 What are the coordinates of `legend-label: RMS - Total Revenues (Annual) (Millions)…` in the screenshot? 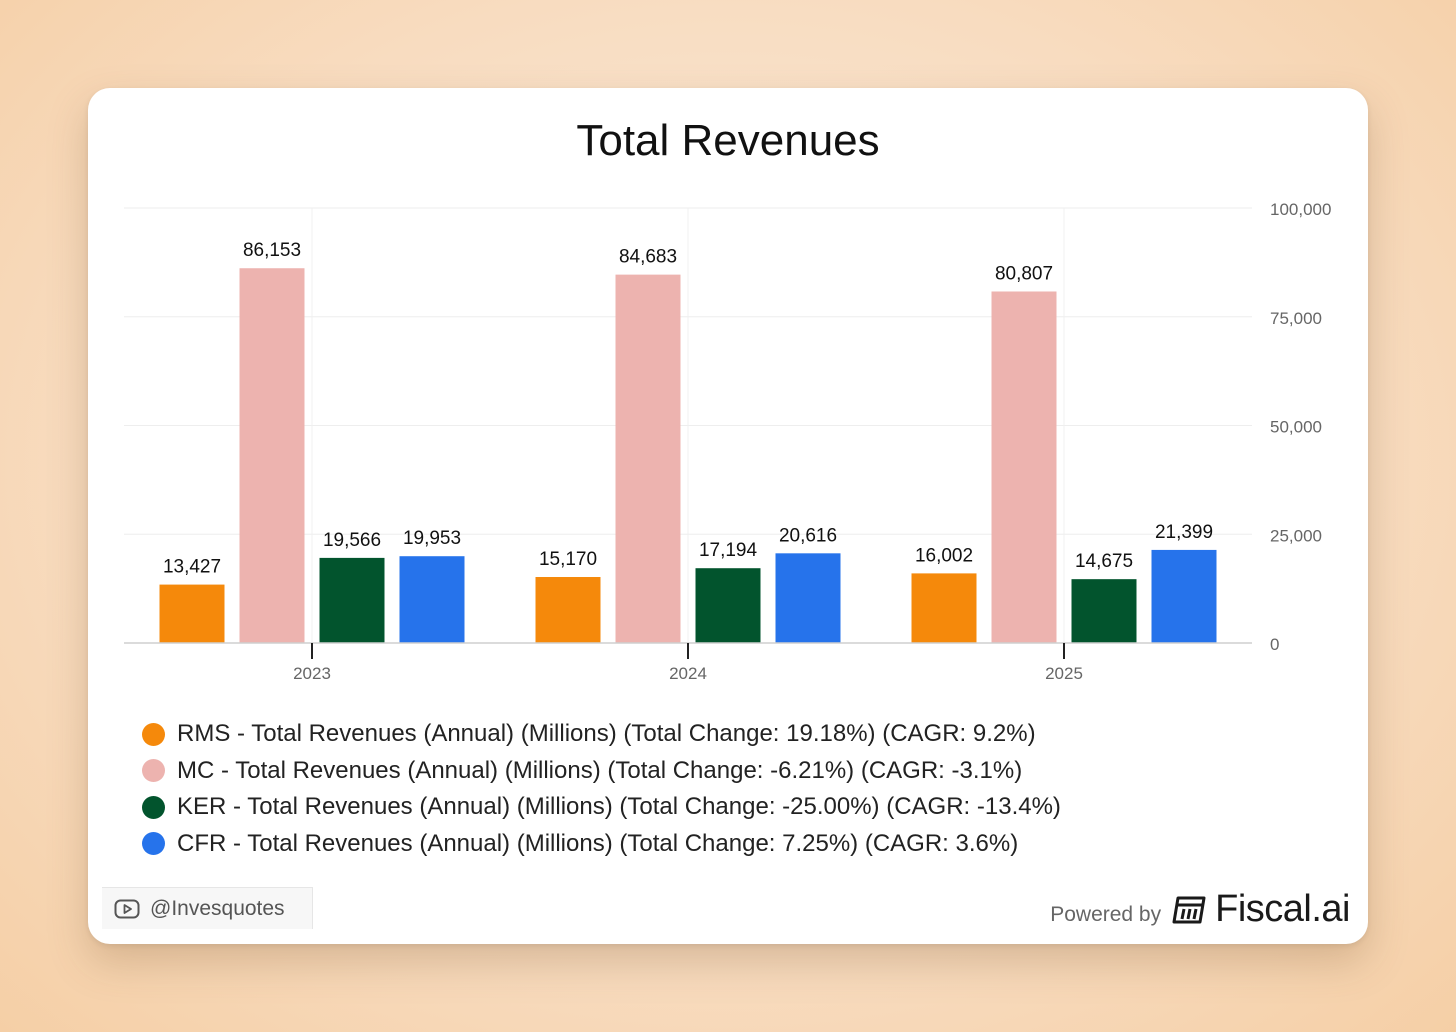 It's located at (606, 734).